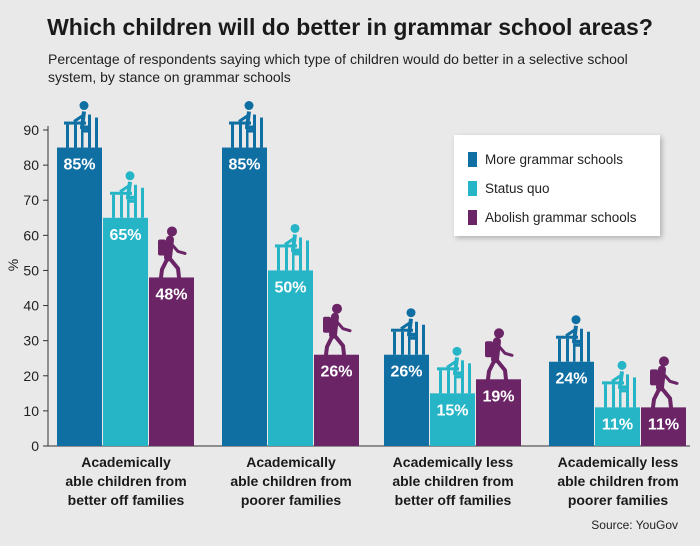 This screenshot has width=700, height=546. I want to click on legend-label-abolish: Abolish grammar schools, so click(561, 217).